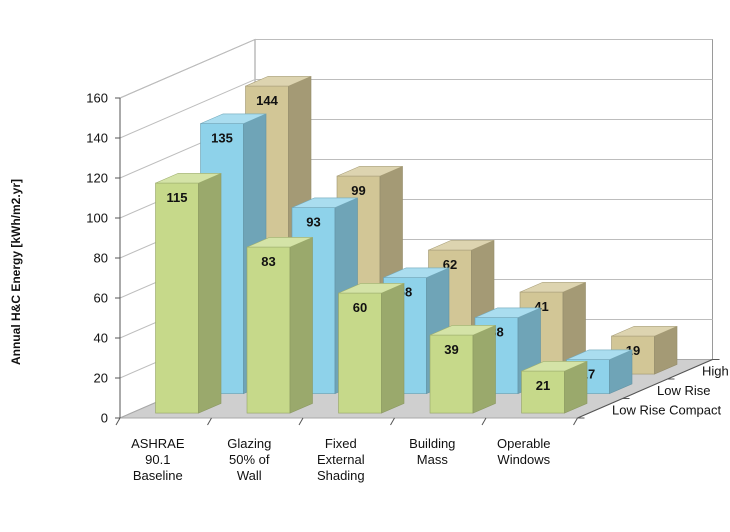 The width and height of the screenshot is (730, 532). I want to click on y-tick-label: 0, so click(104, 418).